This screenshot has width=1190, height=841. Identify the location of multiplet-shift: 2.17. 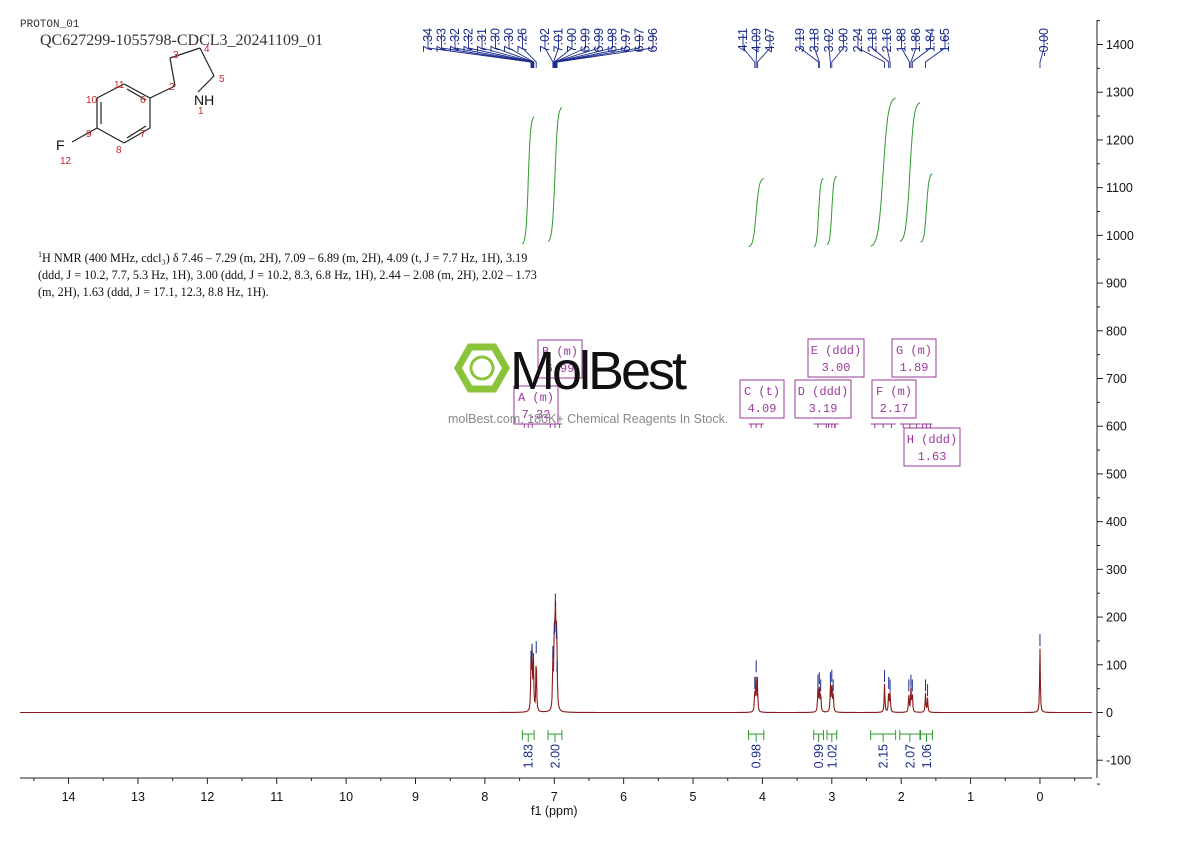
(894, 409).